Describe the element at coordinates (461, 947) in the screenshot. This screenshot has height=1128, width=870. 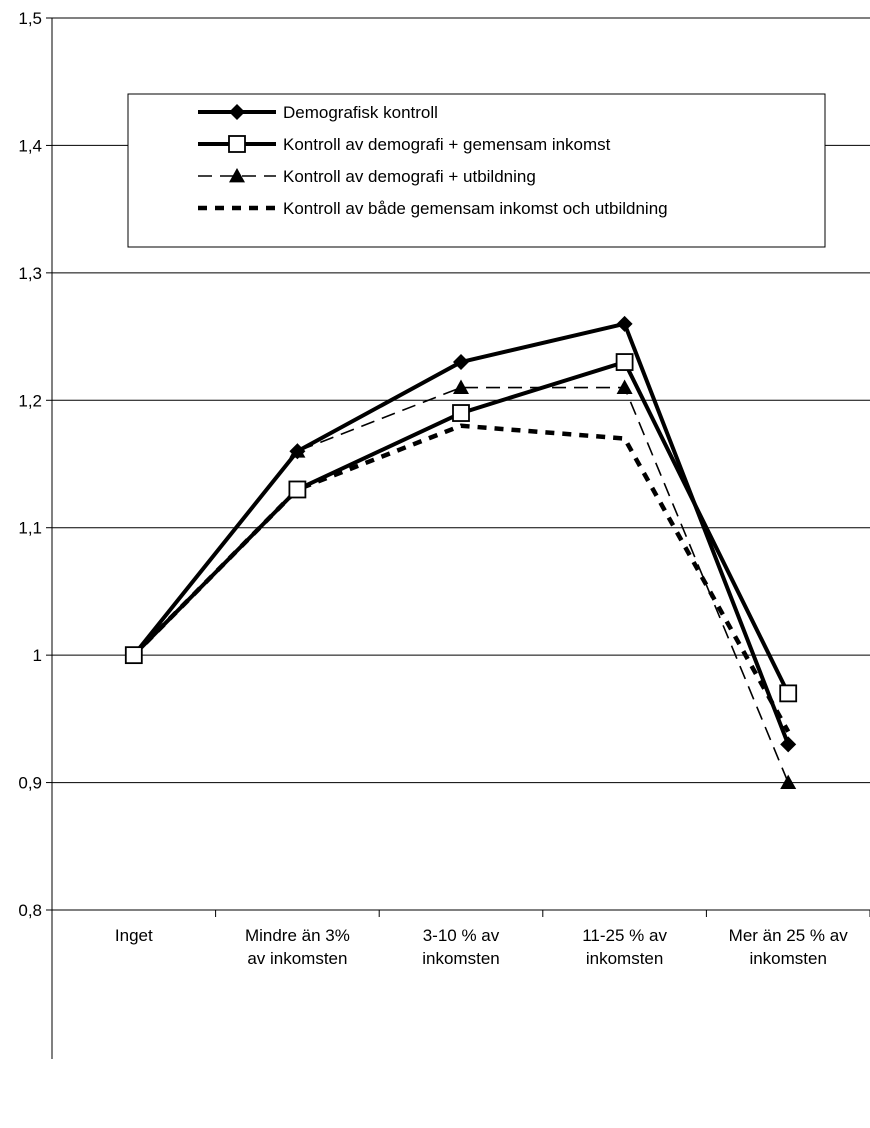
I see `x-tick-label: 3-10 % av inkomsten` at that location.